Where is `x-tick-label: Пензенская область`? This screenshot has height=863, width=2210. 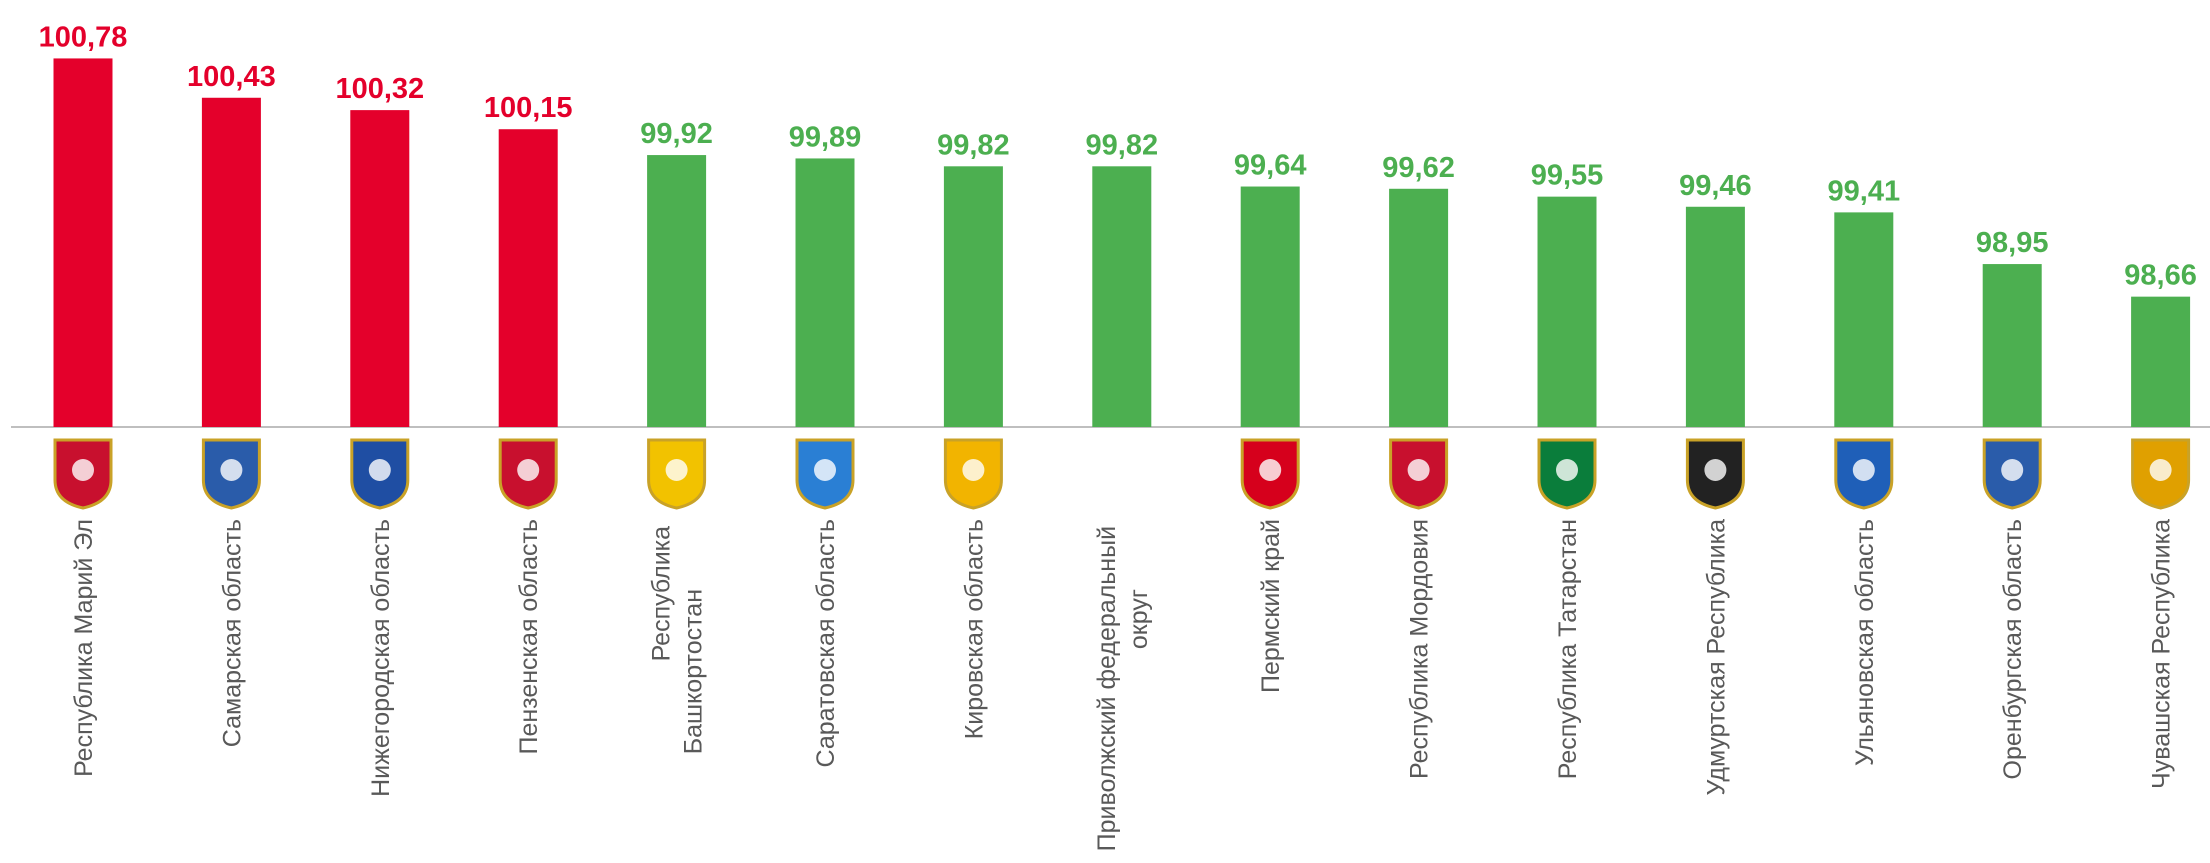
x-tick-label: Пензенская область is located at coordinates (529, 637).